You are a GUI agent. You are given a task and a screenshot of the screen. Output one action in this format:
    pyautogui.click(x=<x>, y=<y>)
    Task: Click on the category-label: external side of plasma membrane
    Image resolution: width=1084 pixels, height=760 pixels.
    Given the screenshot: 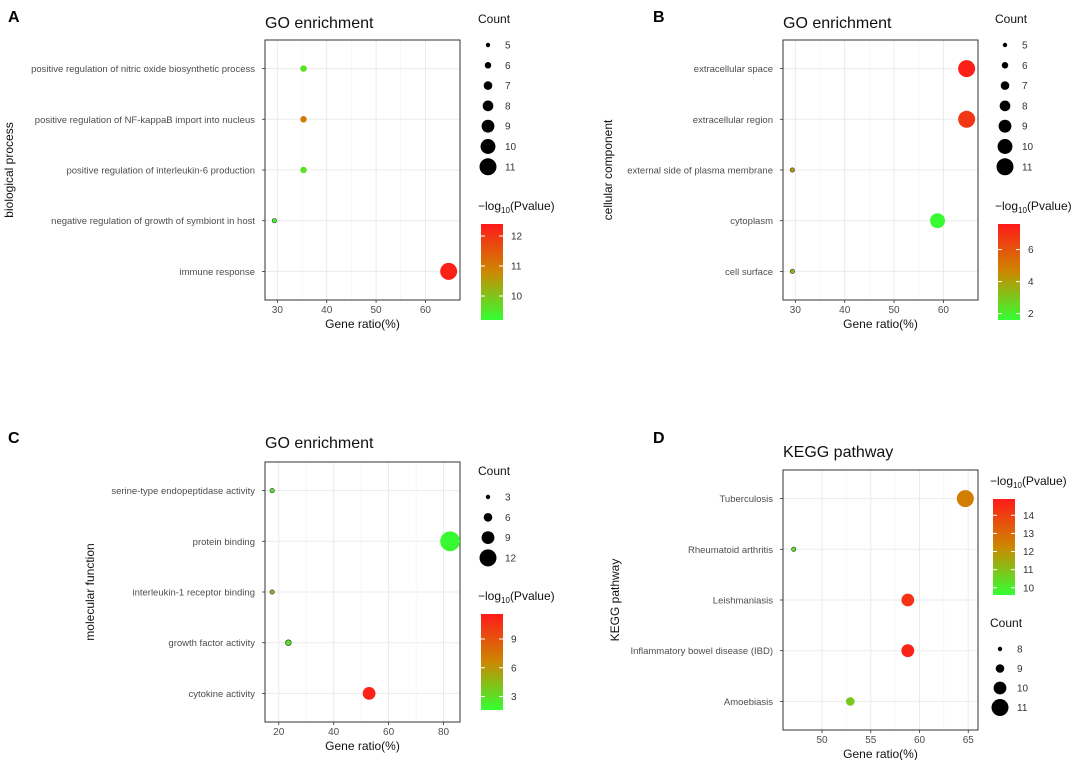 What is the action you would take?
    pyautogui.click(x=700, y=171)
    